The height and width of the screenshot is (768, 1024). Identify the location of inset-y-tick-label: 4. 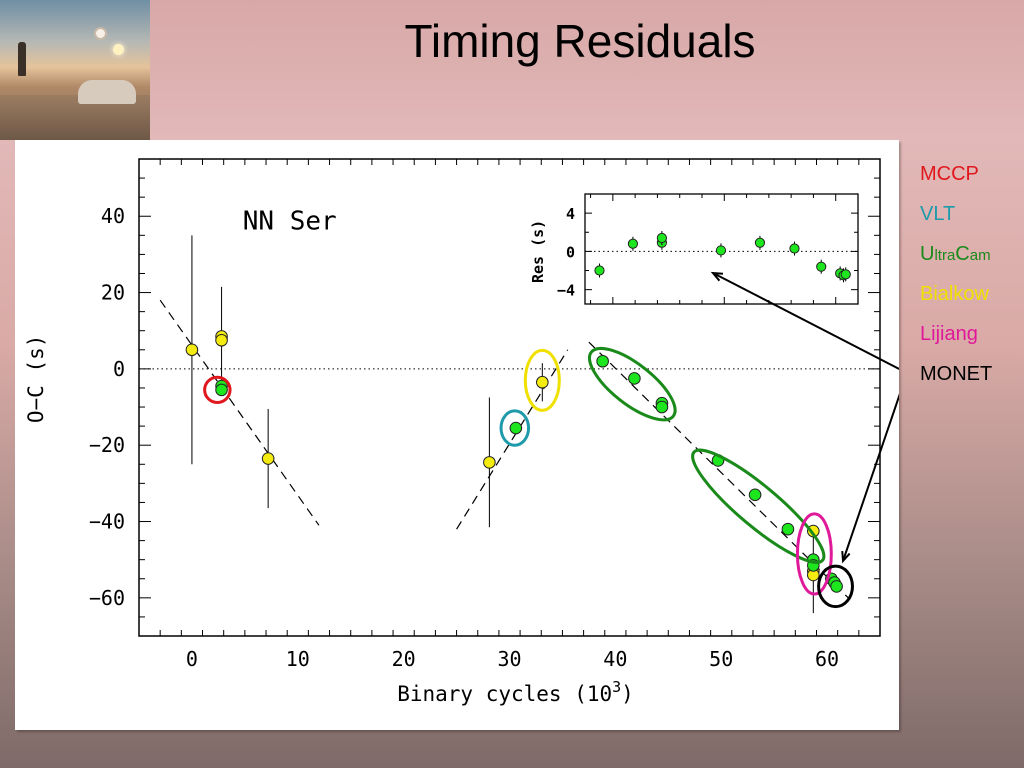
(570, 214).